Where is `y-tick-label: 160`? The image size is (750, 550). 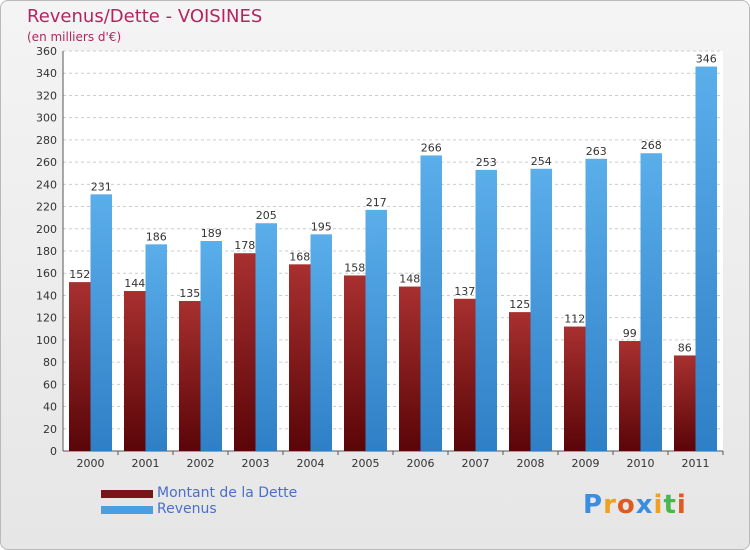 y-tick-label: 160 is located at coordinates (46, 273).